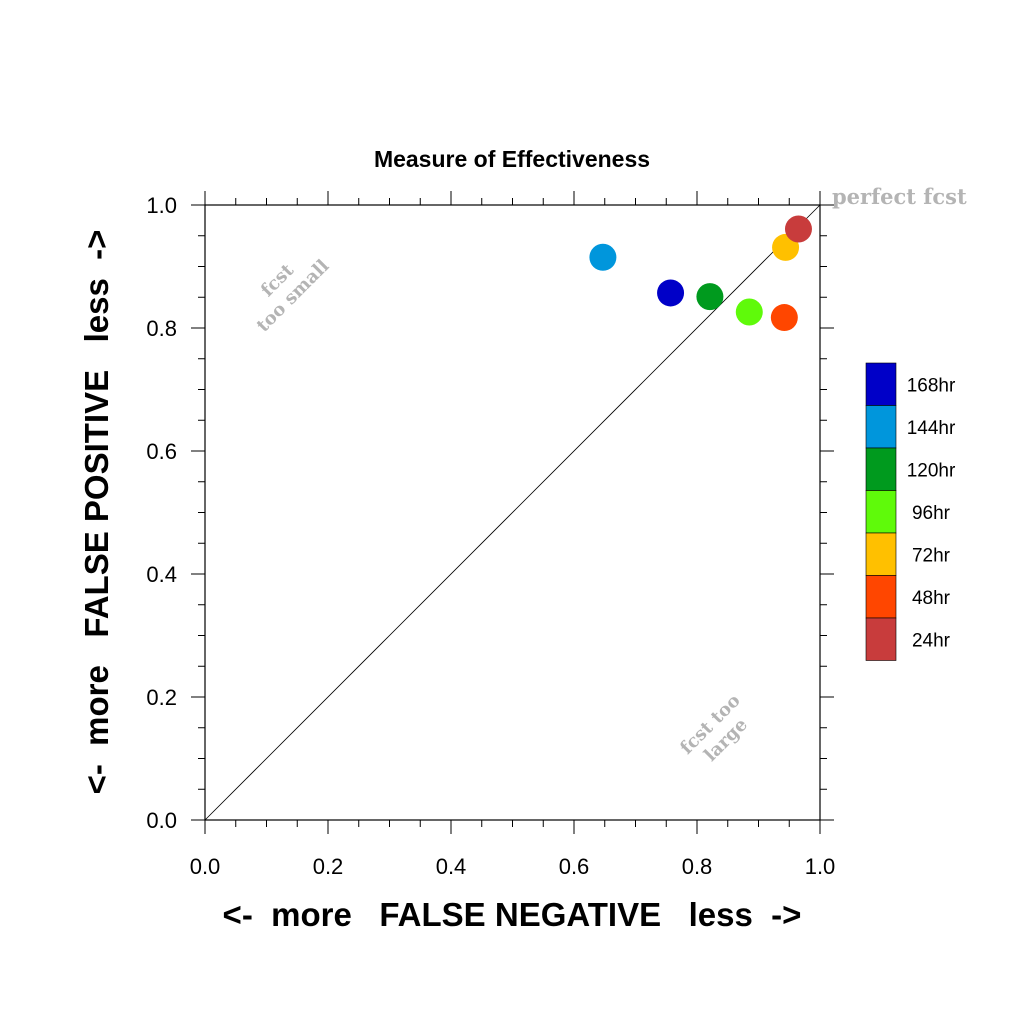  Describe the element at coordinates (161, 820) in the screenshot. I see `y-tick-label: 0.0` at that location.